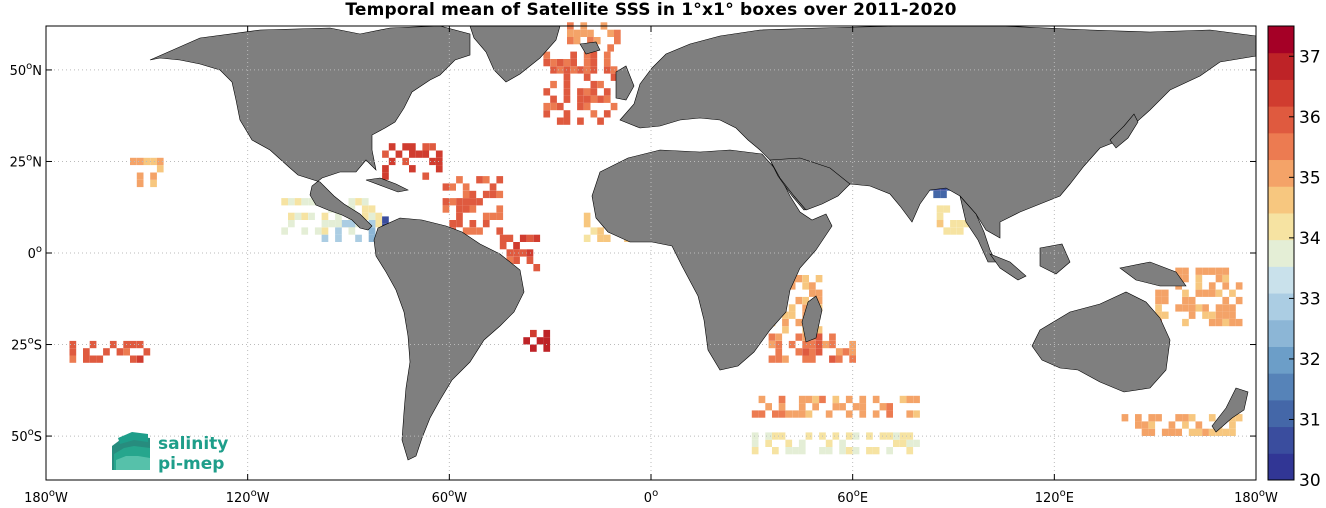 The width and height of the screenshot is (1326, 508). I want to click on sss-region, so click(348, 231).